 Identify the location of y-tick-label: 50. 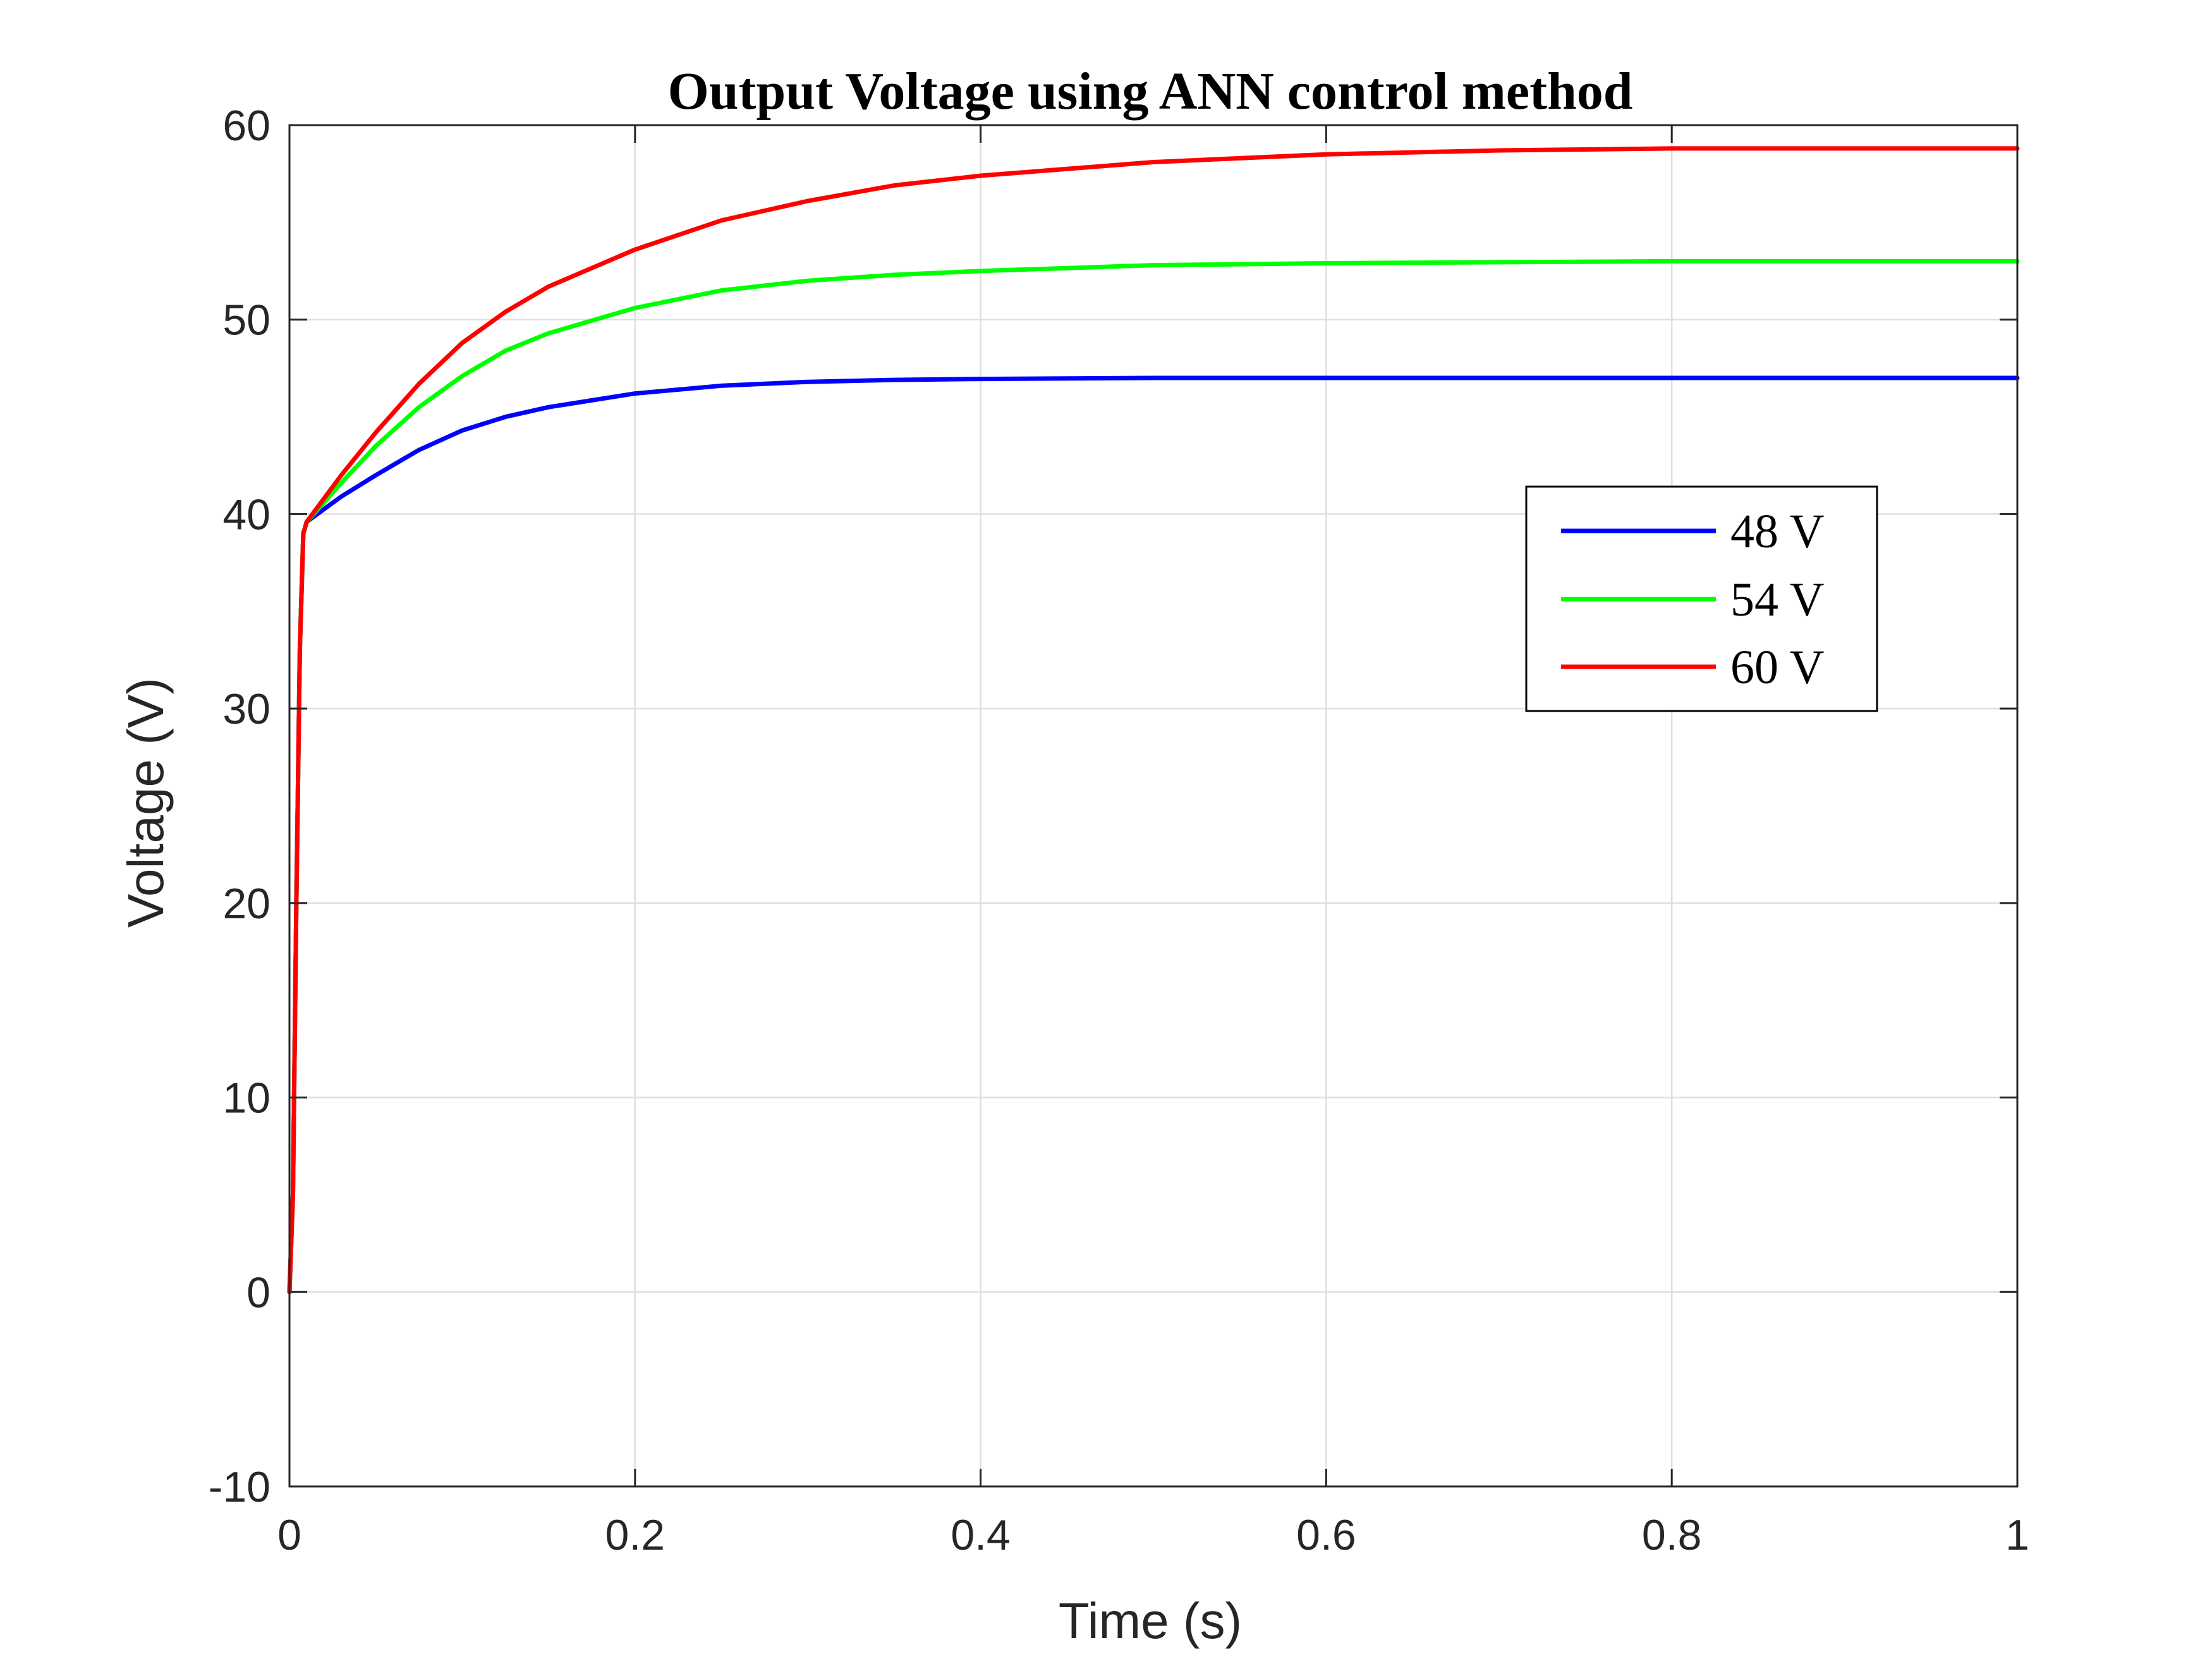
(246, 320).